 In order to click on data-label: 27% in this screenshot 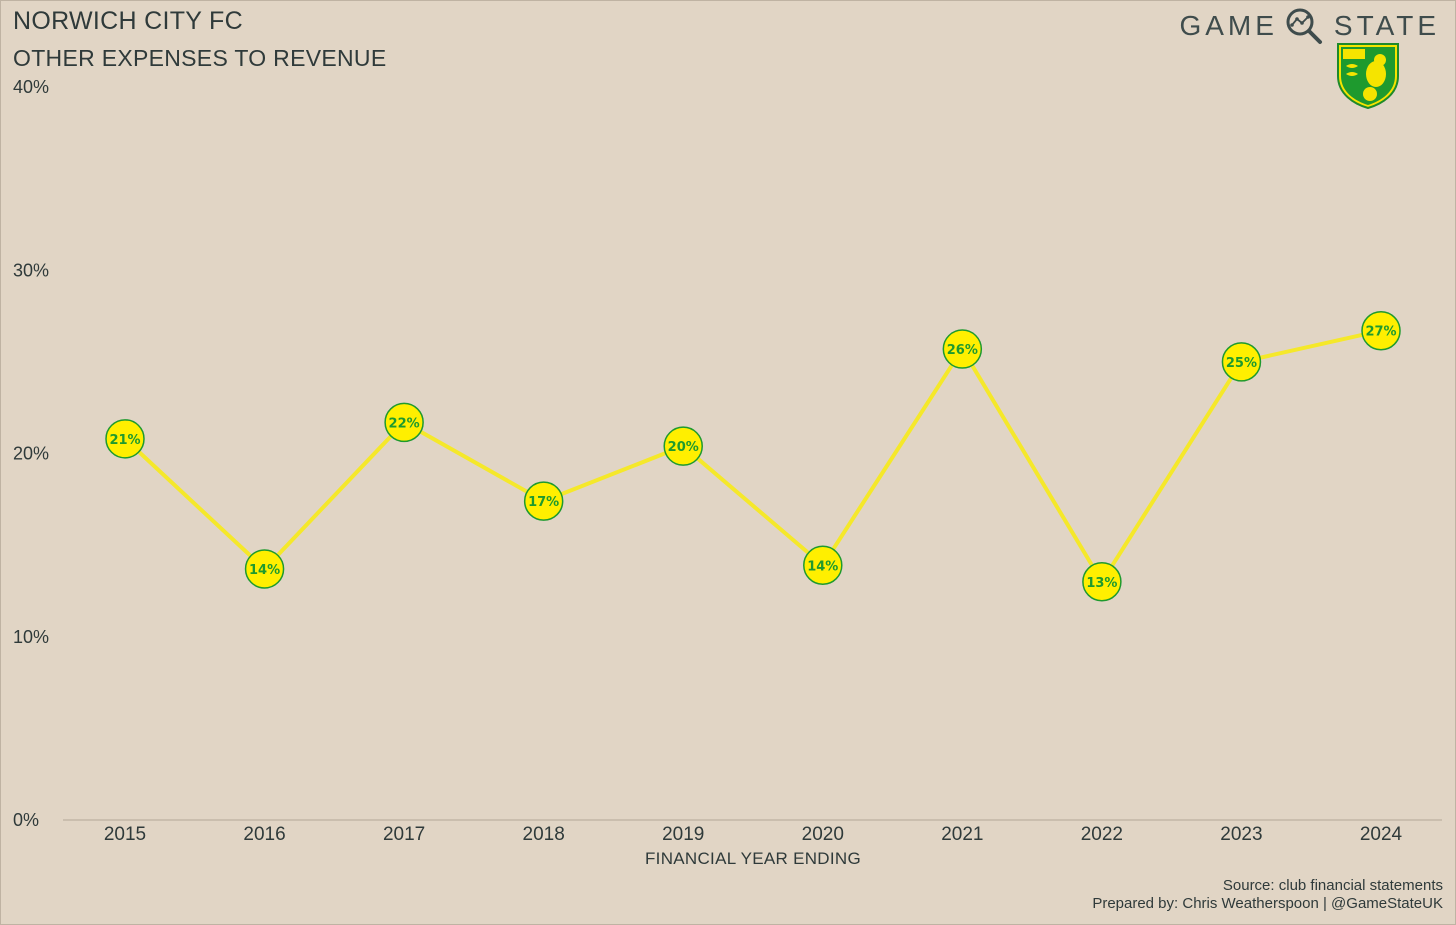, I will do `click(1380, 332)`.